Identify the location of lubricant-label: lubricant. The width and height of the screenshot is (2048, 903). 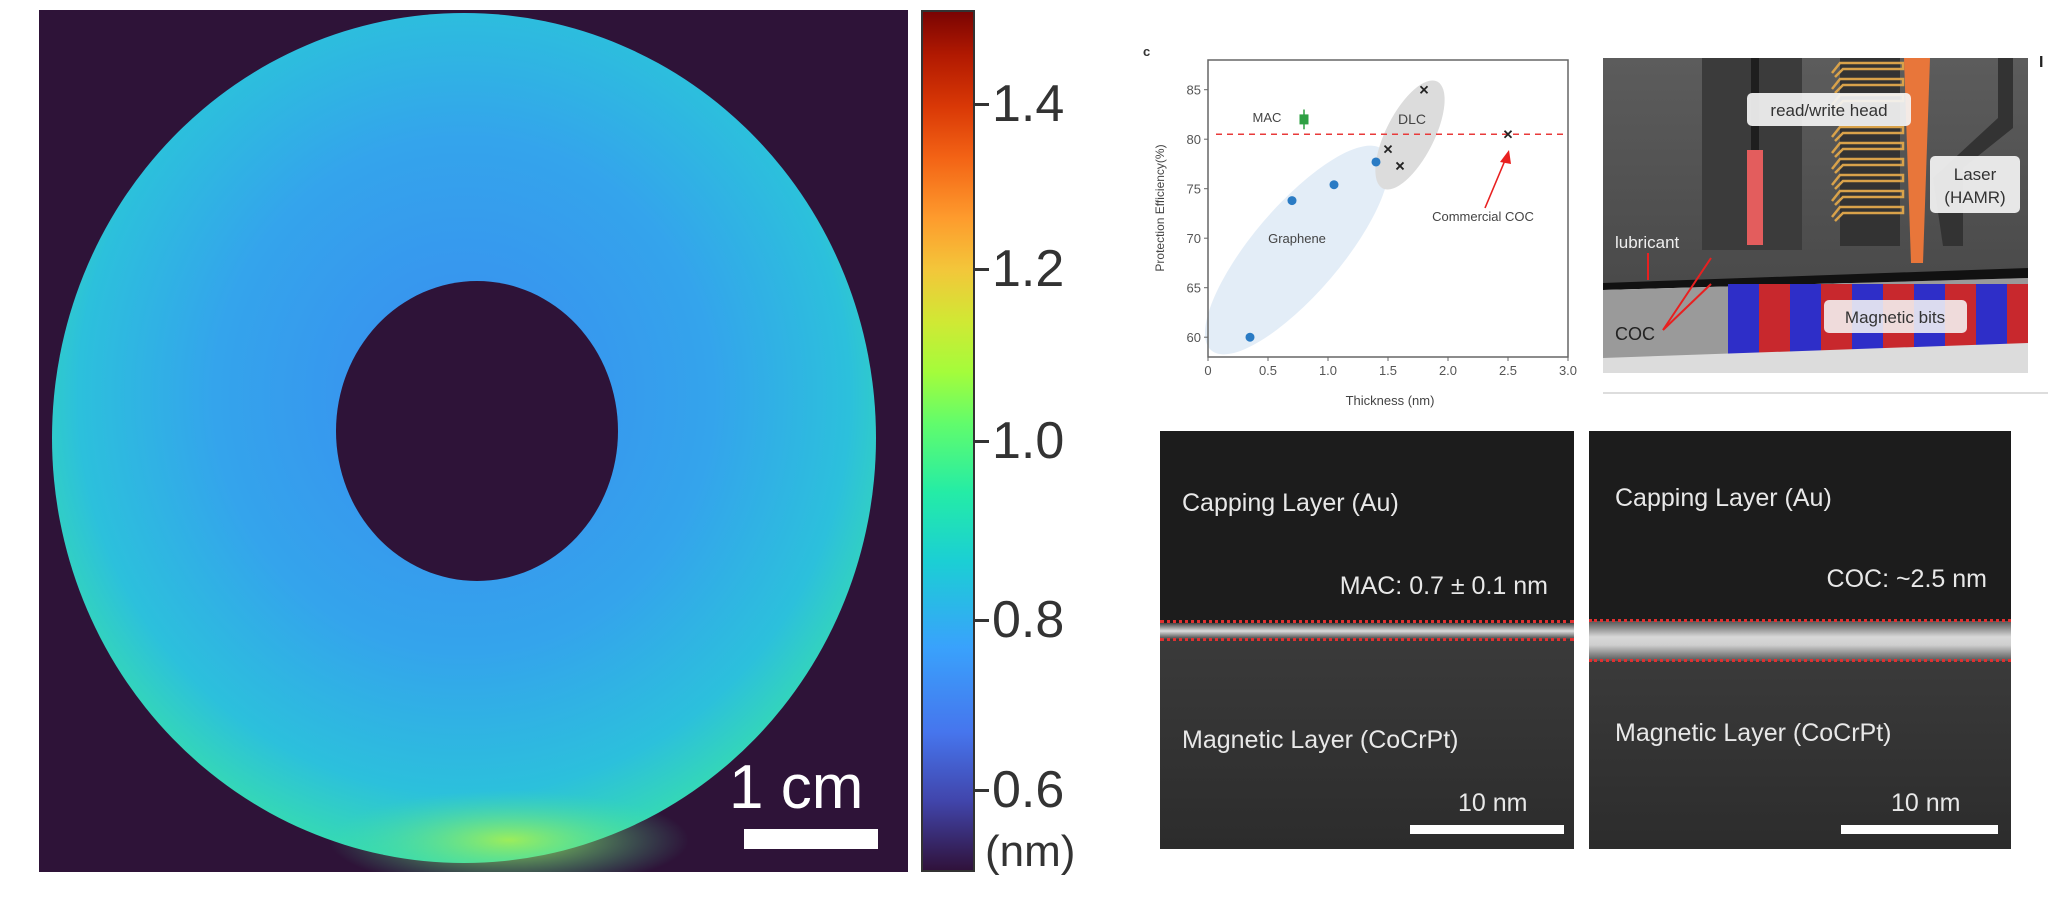
(1647, 242).